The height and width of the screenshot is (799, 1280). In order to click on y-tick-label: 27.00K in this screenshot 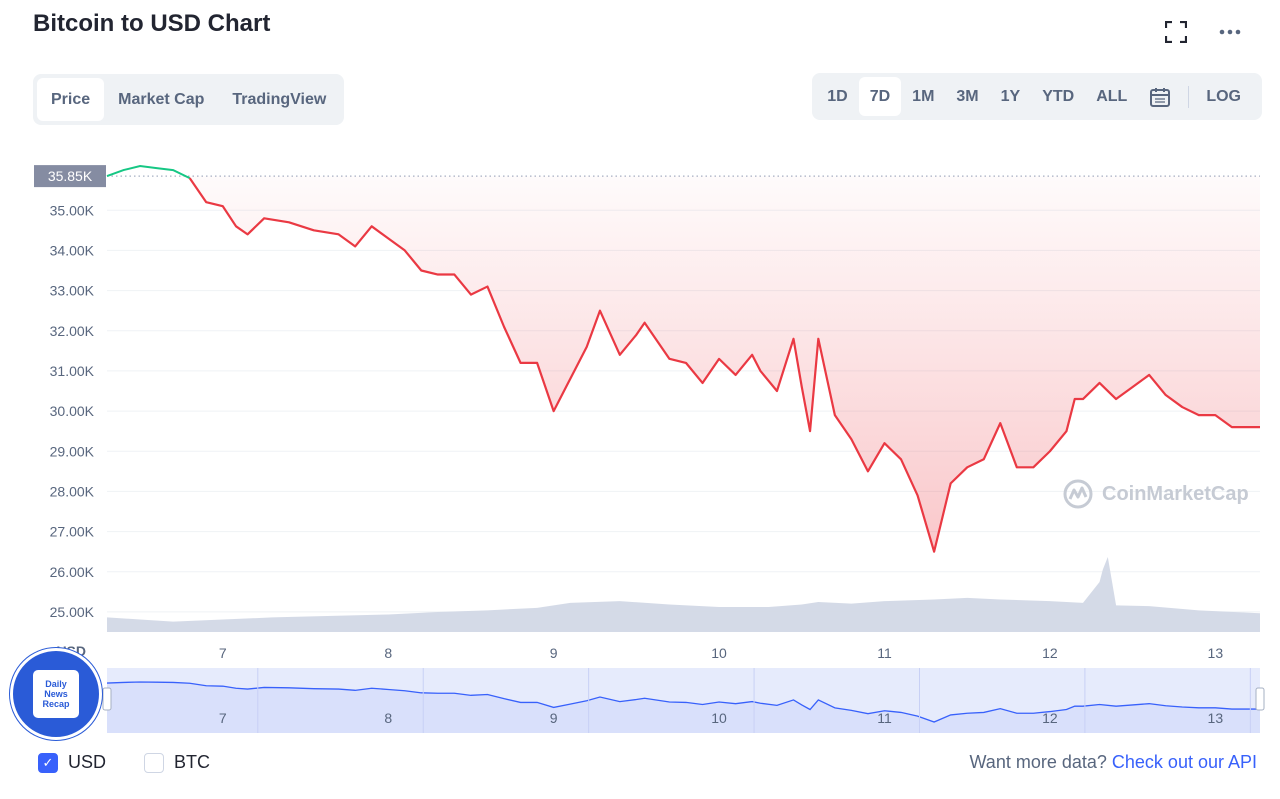, I will do `click(72, 532)`.